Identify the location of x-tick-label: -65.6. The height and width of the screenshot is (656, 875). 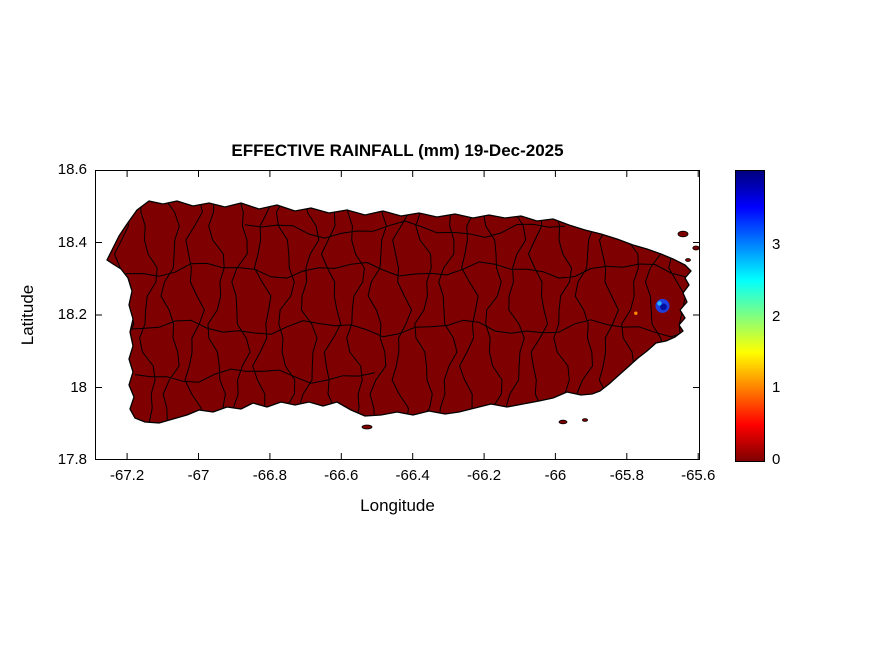
(698, 475).